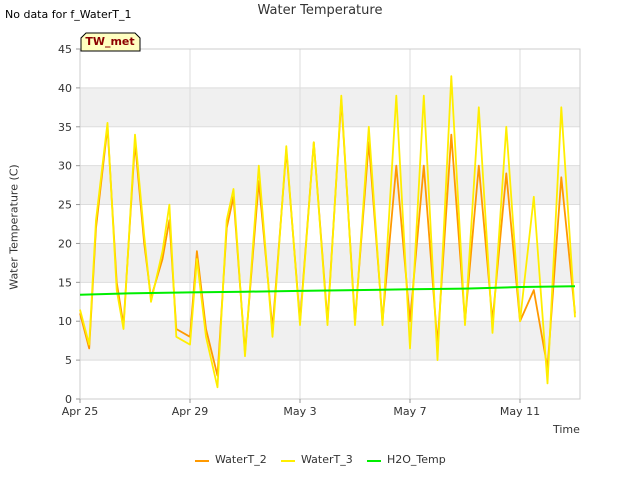 The height and width of the screenshot is (480, 640). Describe the element at coordinates (65, 88) in the screenshot. I see `y-tick-label: 40` at that location.